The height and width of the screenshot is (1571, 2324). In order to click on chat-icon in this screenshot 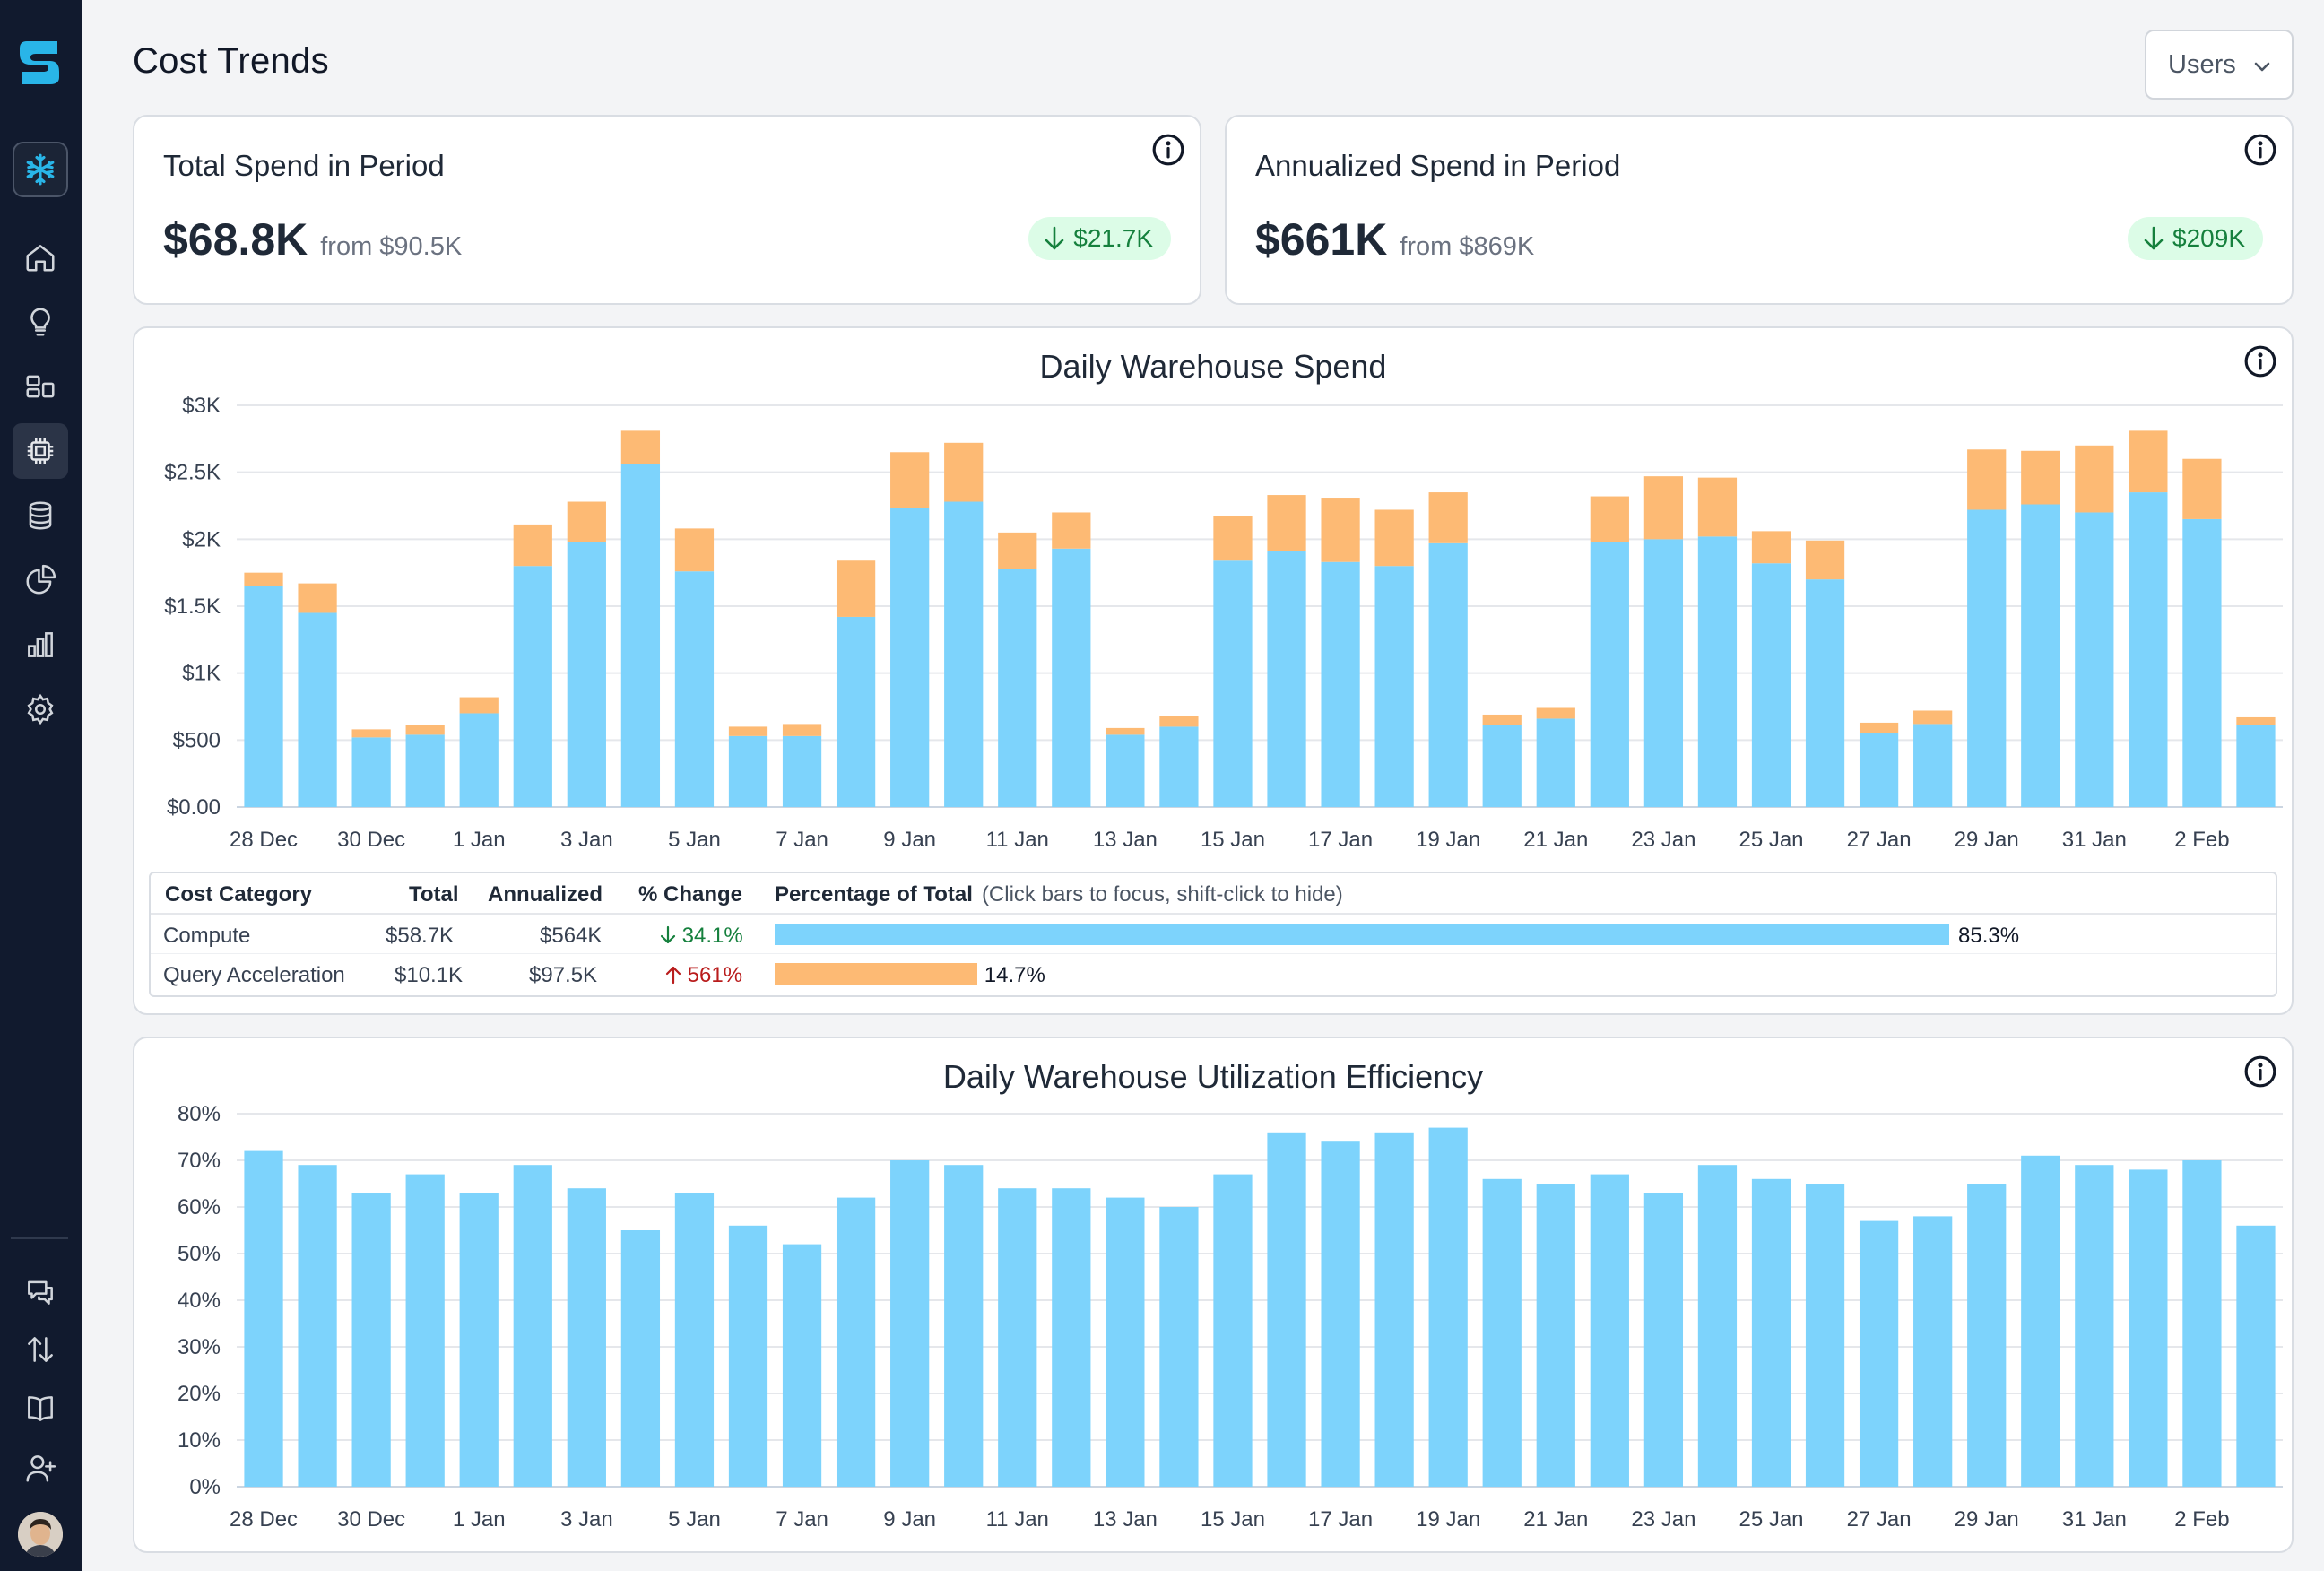, I will do `click(40, 1292)`.